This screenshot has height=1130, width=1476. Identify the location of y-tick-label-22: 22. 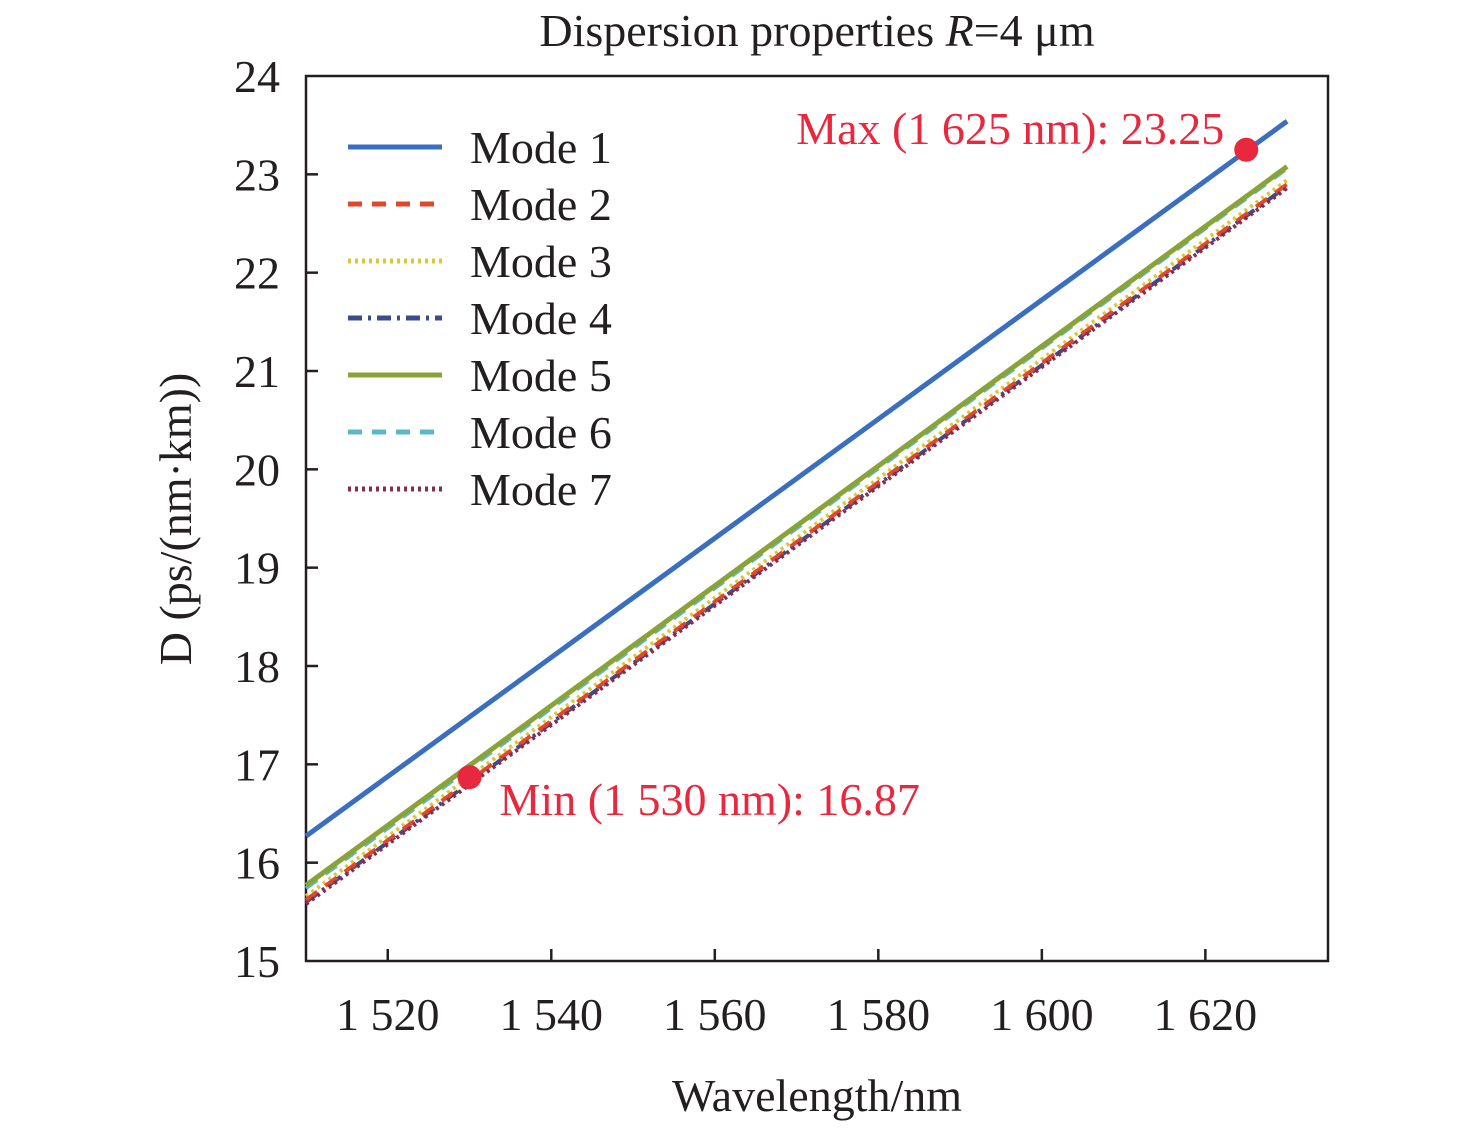
(257, 273).